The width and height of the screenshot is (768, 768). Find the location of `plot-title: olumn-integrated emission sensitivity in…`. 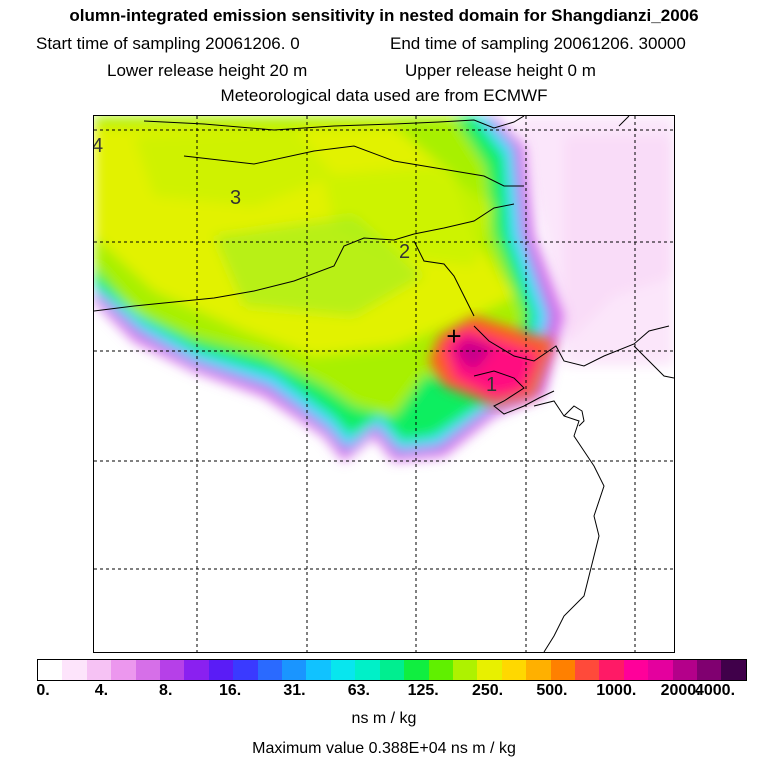

plot-title: olumn-integrated emission sensitivity in… is located at coordinates (384, 15).